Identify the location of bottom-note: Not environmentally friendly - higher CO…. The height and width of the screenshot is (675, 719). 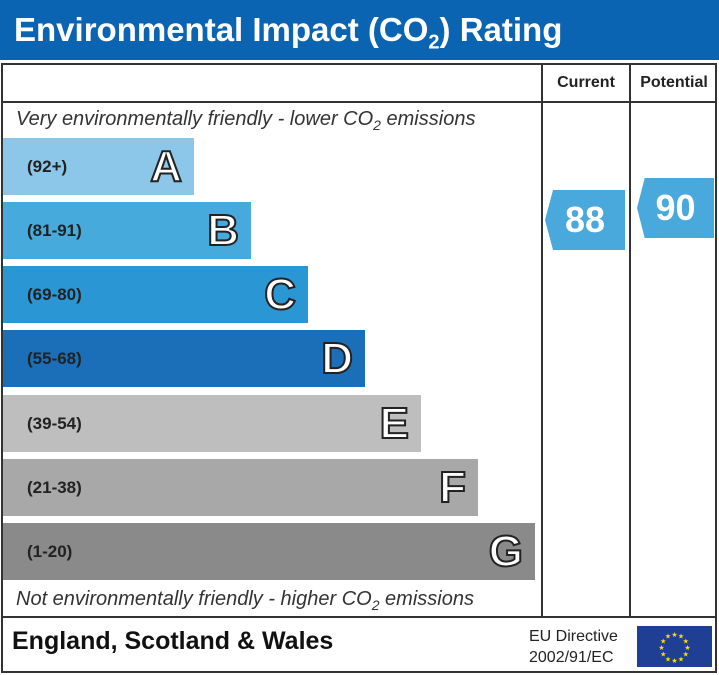
(245, 600).